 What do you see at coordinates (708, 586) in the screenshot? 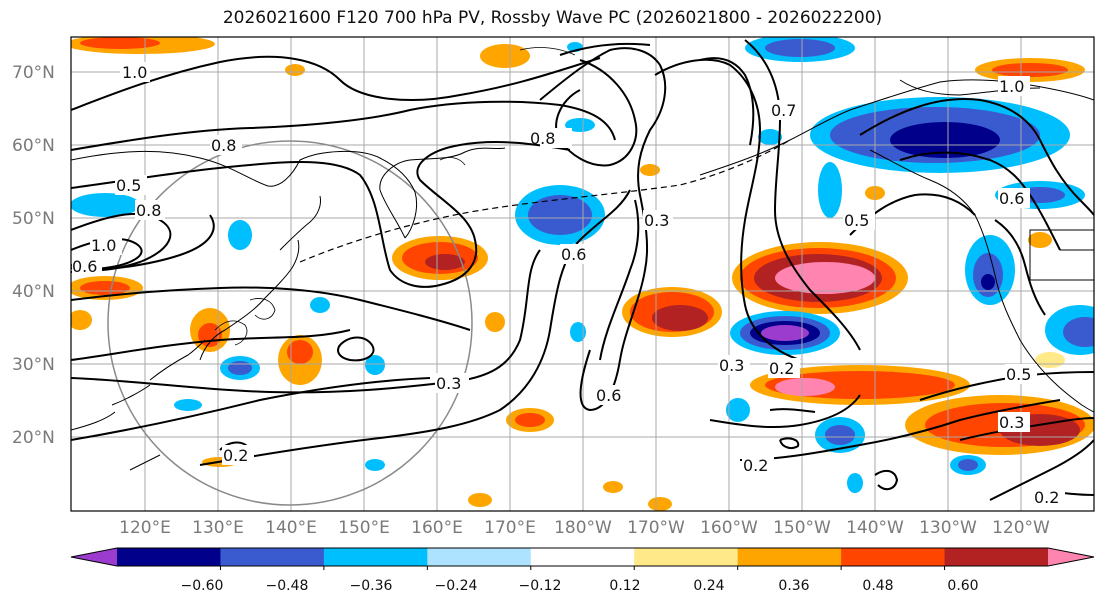
I see `colorbar-tick-label: 0.24` at bounding box center [708, 586].